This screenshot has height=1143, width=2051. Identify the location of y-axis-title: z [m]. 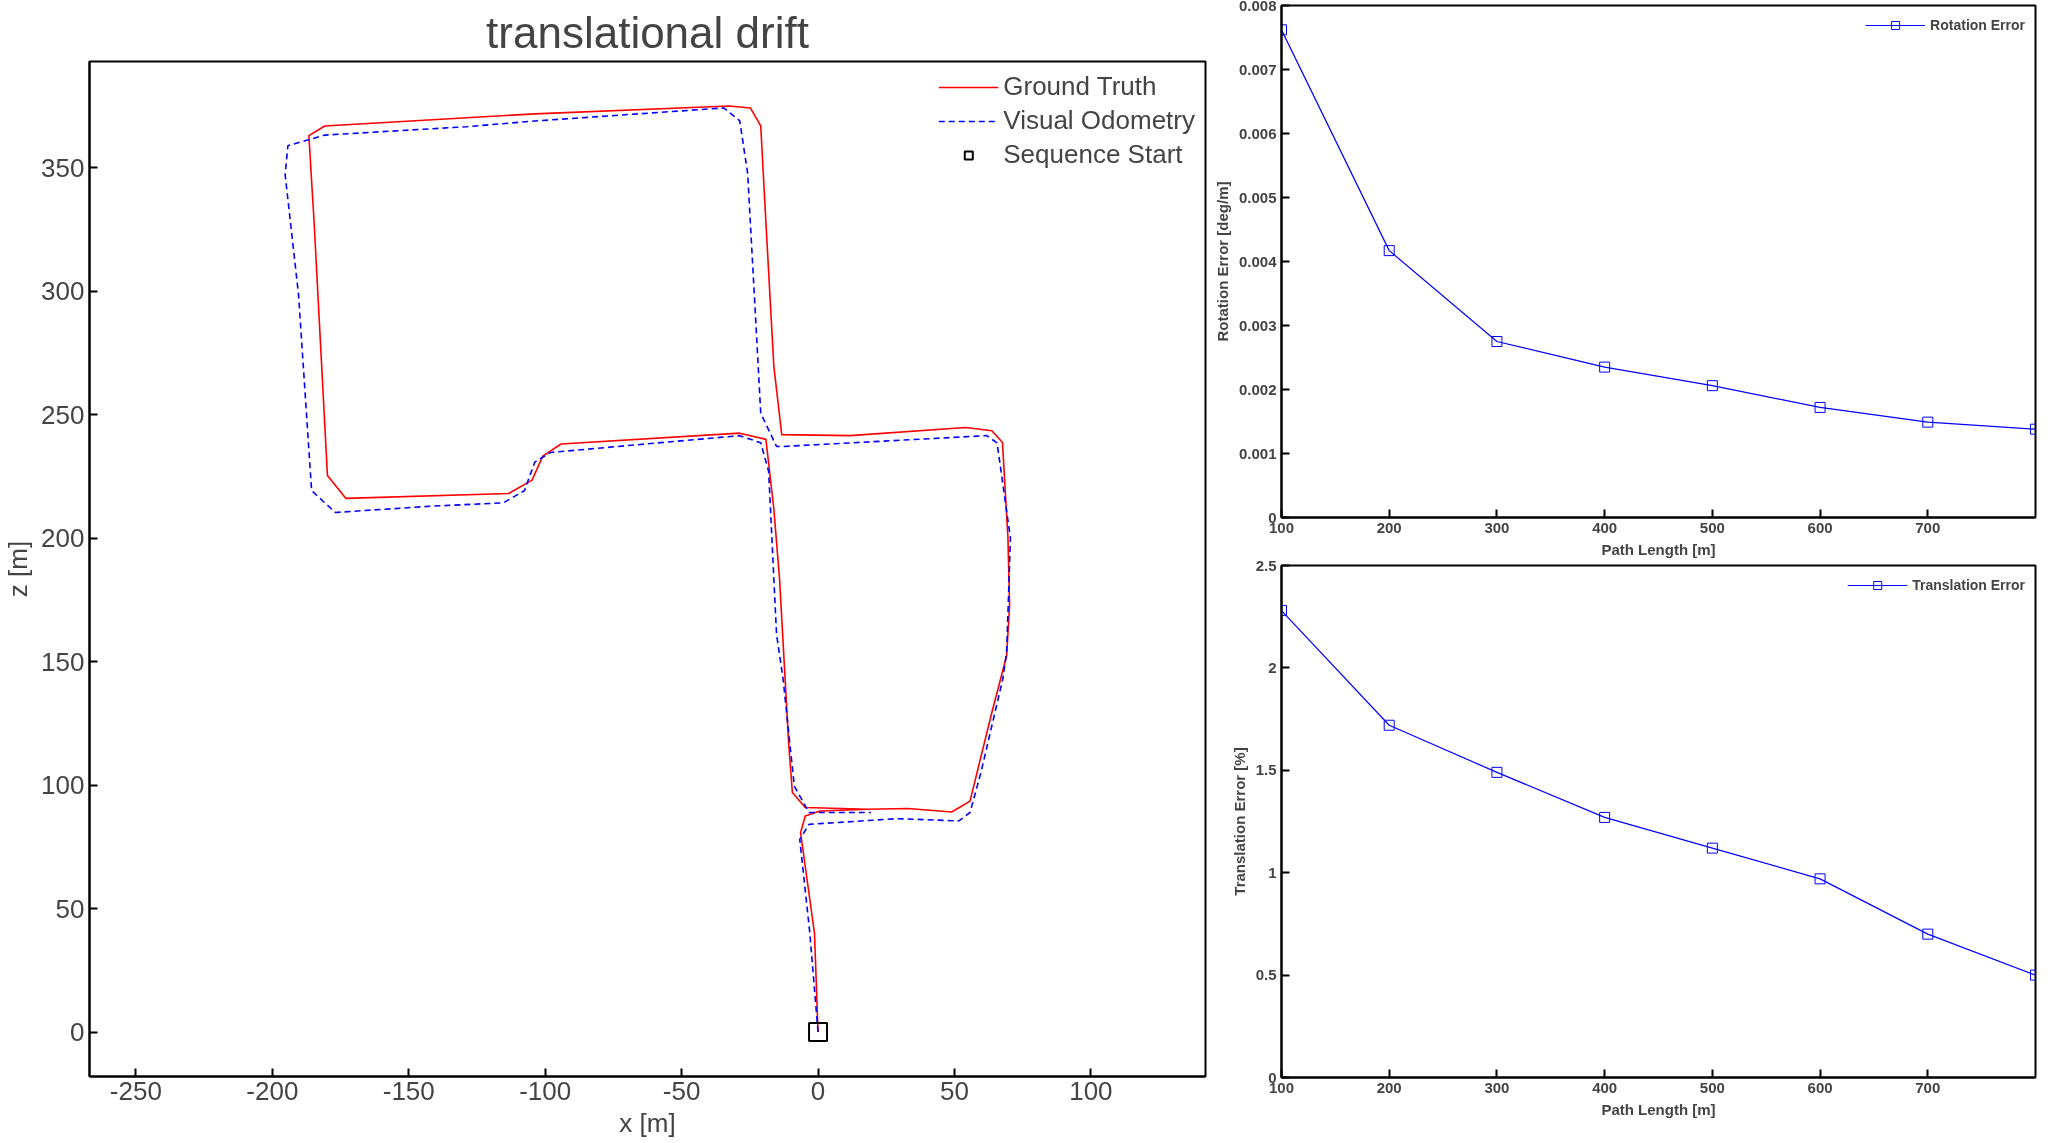
(18, 569).